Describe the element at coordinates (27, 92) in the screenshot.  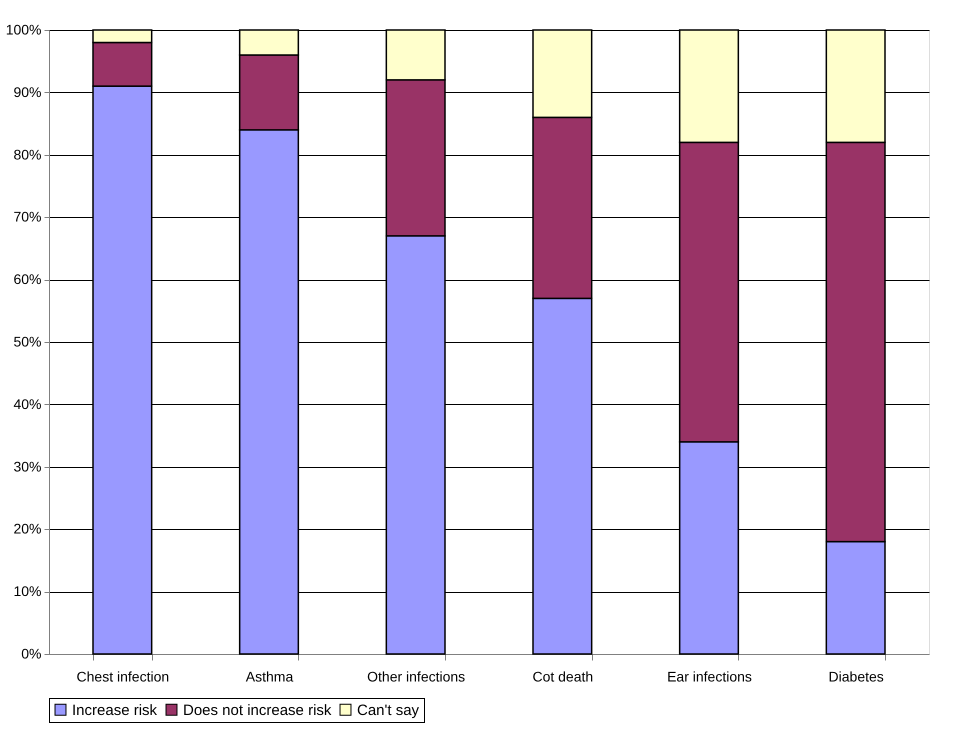
I see `y-tick-label: 90%` at that location.